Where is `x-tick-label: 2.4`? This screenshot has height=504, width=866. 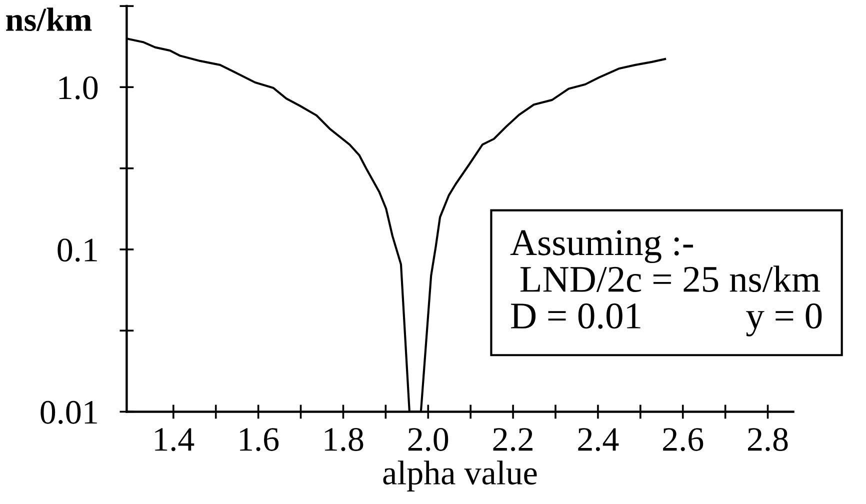 x-tick-label: 2.4 is located at coordinates (598, 440).